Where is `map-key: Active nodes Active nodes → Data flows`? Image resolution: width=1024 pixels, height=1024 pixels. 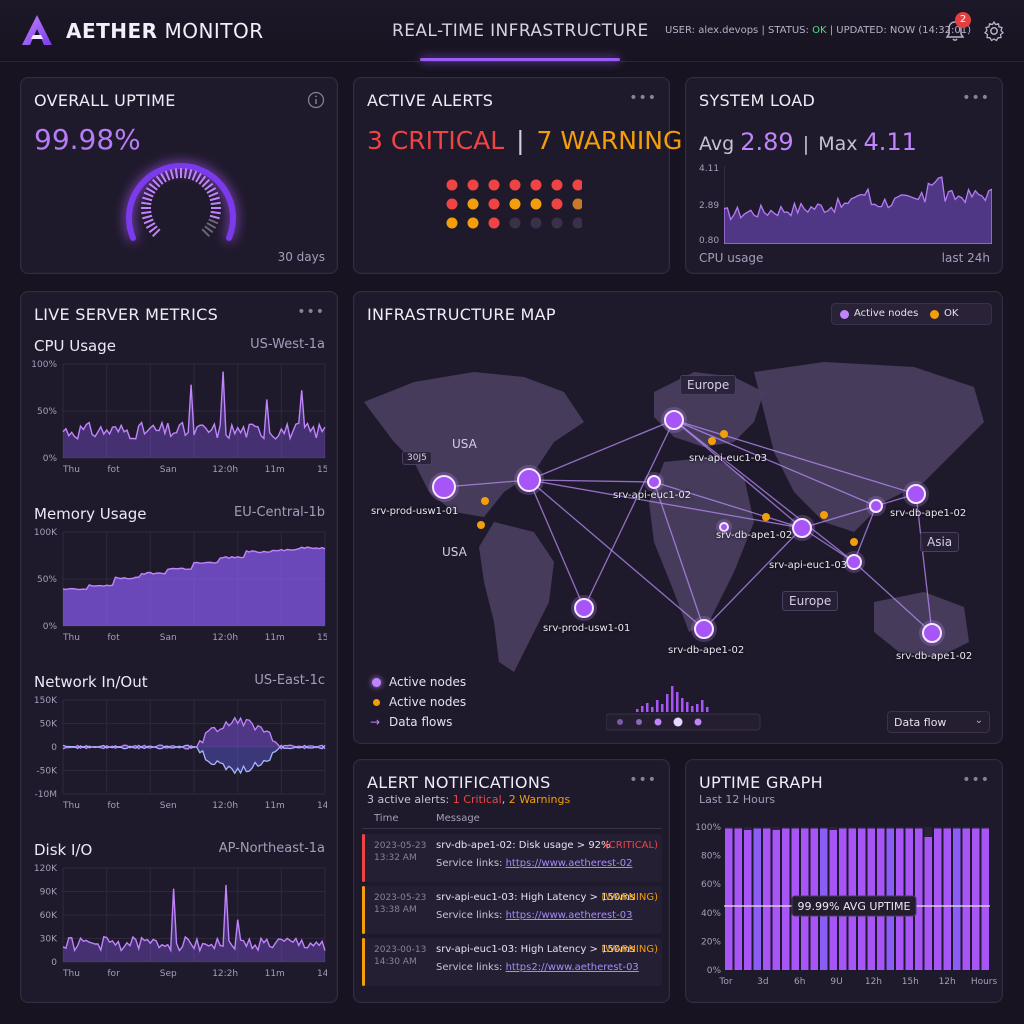
map-key: Active nodes Active nodes → Data flows is located at coordinates (435, 706).